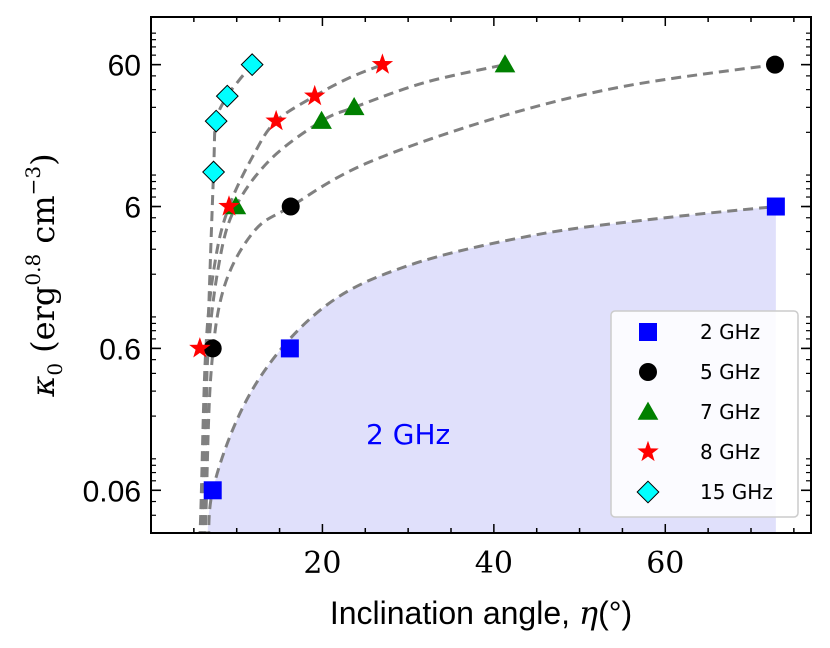  What do you see at coordinates (112, 491) in the screenshot?
I see `y-tick-label: 0.06` at bounding box center [112, 491].